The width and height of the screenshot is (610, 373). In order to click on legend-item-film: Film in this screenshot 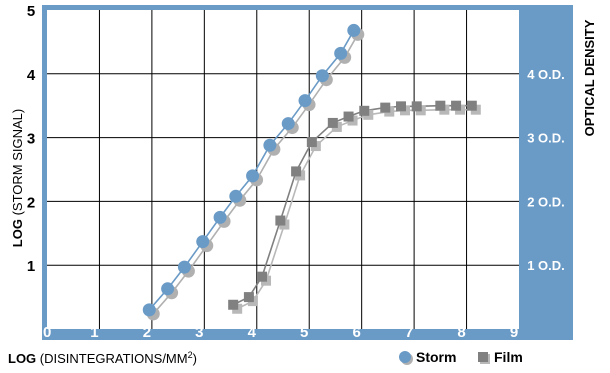, I will do `click(500, 357)`.